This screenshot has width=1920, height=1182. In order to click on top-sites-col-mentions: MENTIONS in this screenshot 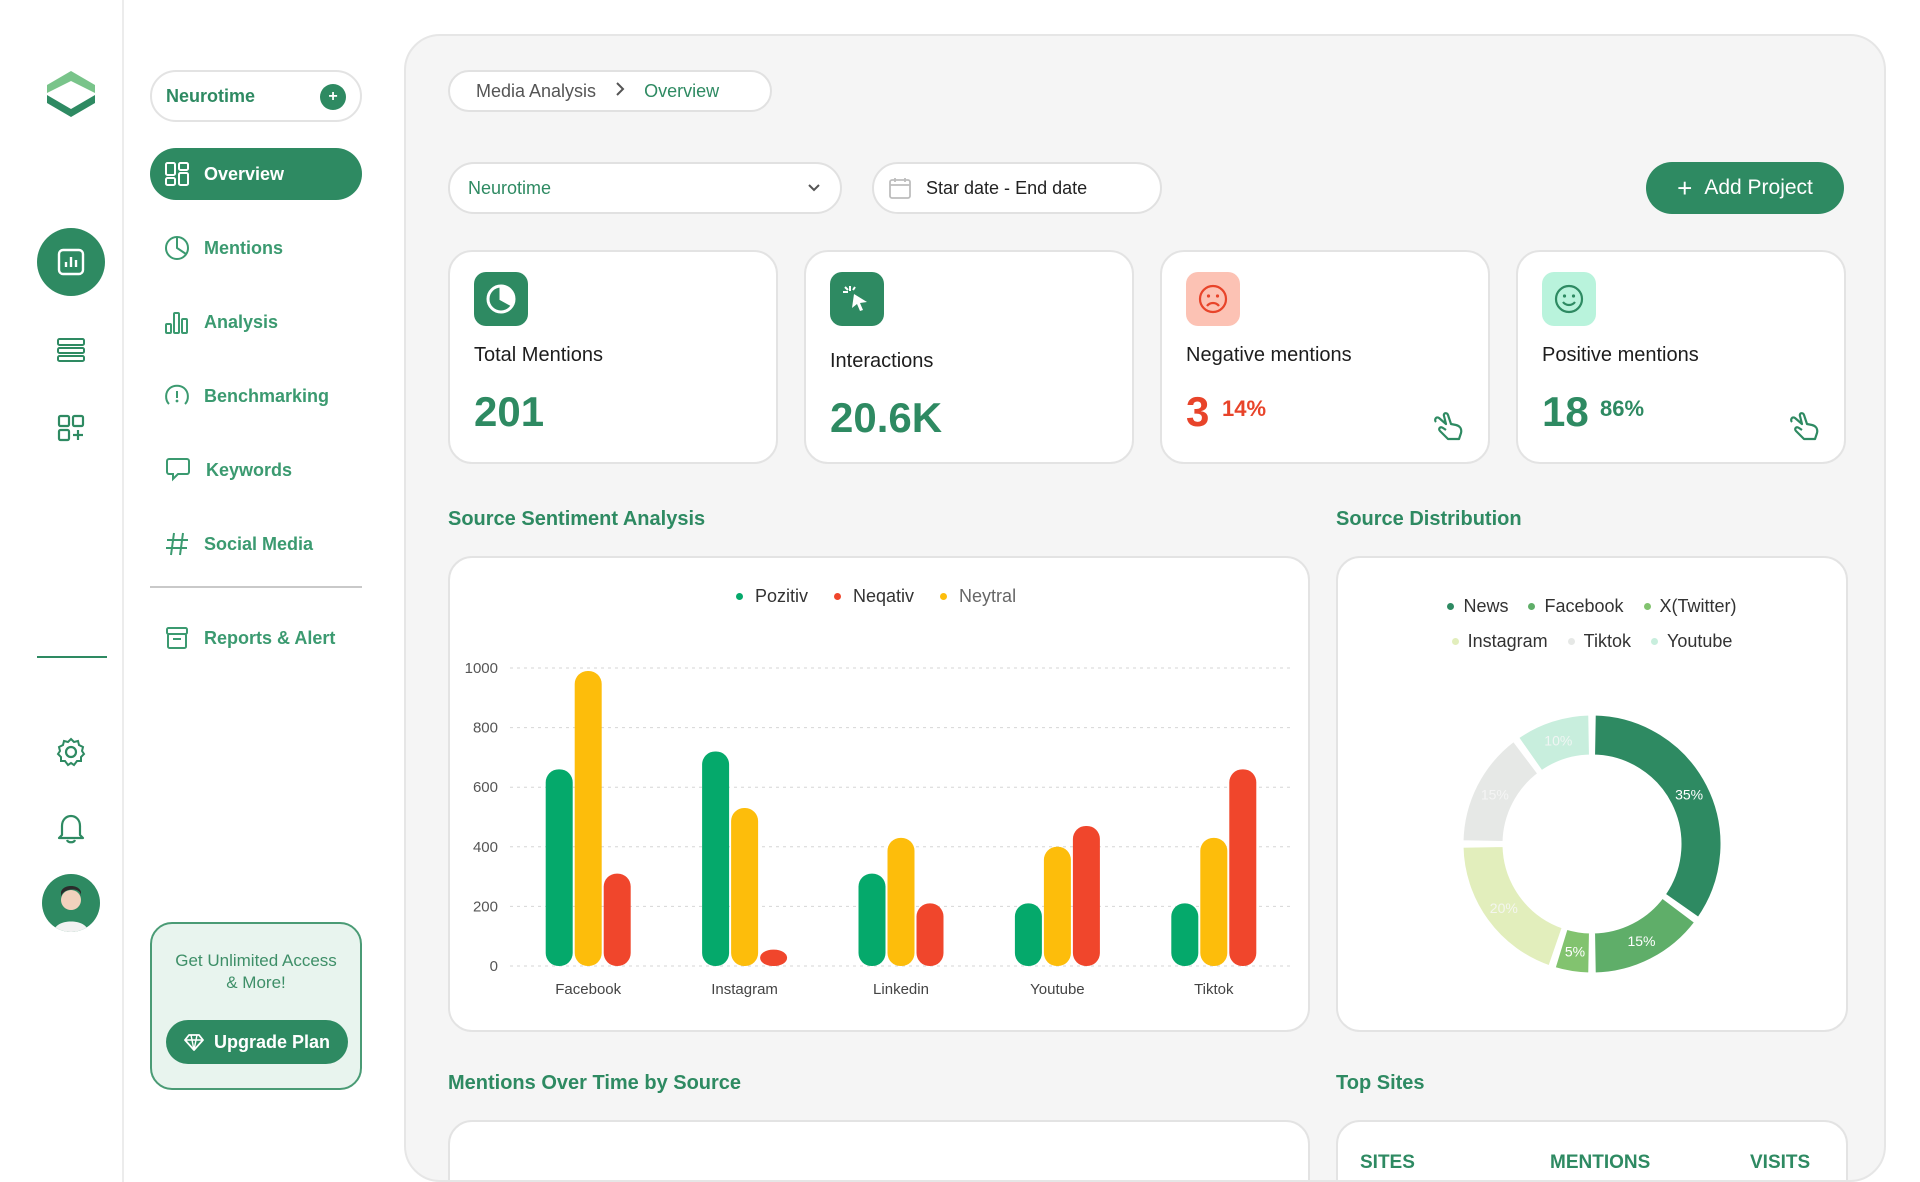, I will do `click(1600, 1162)`.